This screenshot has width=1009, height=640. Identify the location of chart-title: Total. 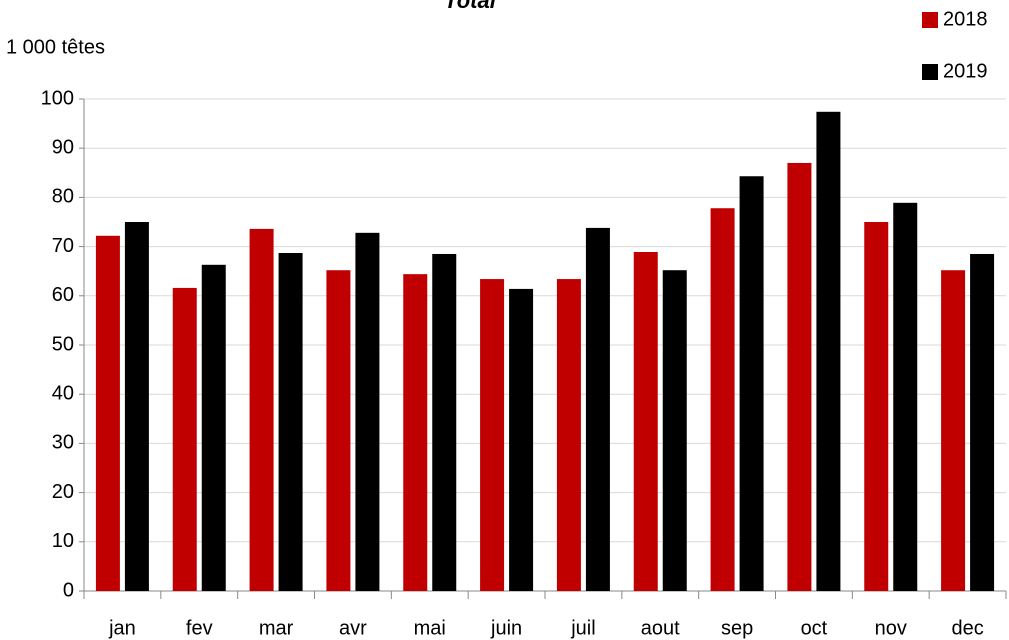
(470, 6).